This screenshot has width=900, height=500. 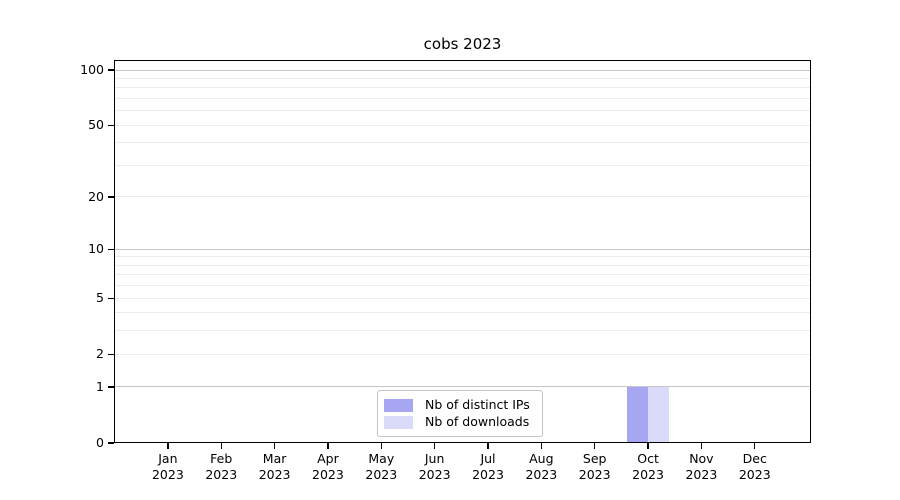 What do you see at coordinates (96, 249) in the screenshot?
I see `y-tick-label: 10` at bounding box center [96, 249].